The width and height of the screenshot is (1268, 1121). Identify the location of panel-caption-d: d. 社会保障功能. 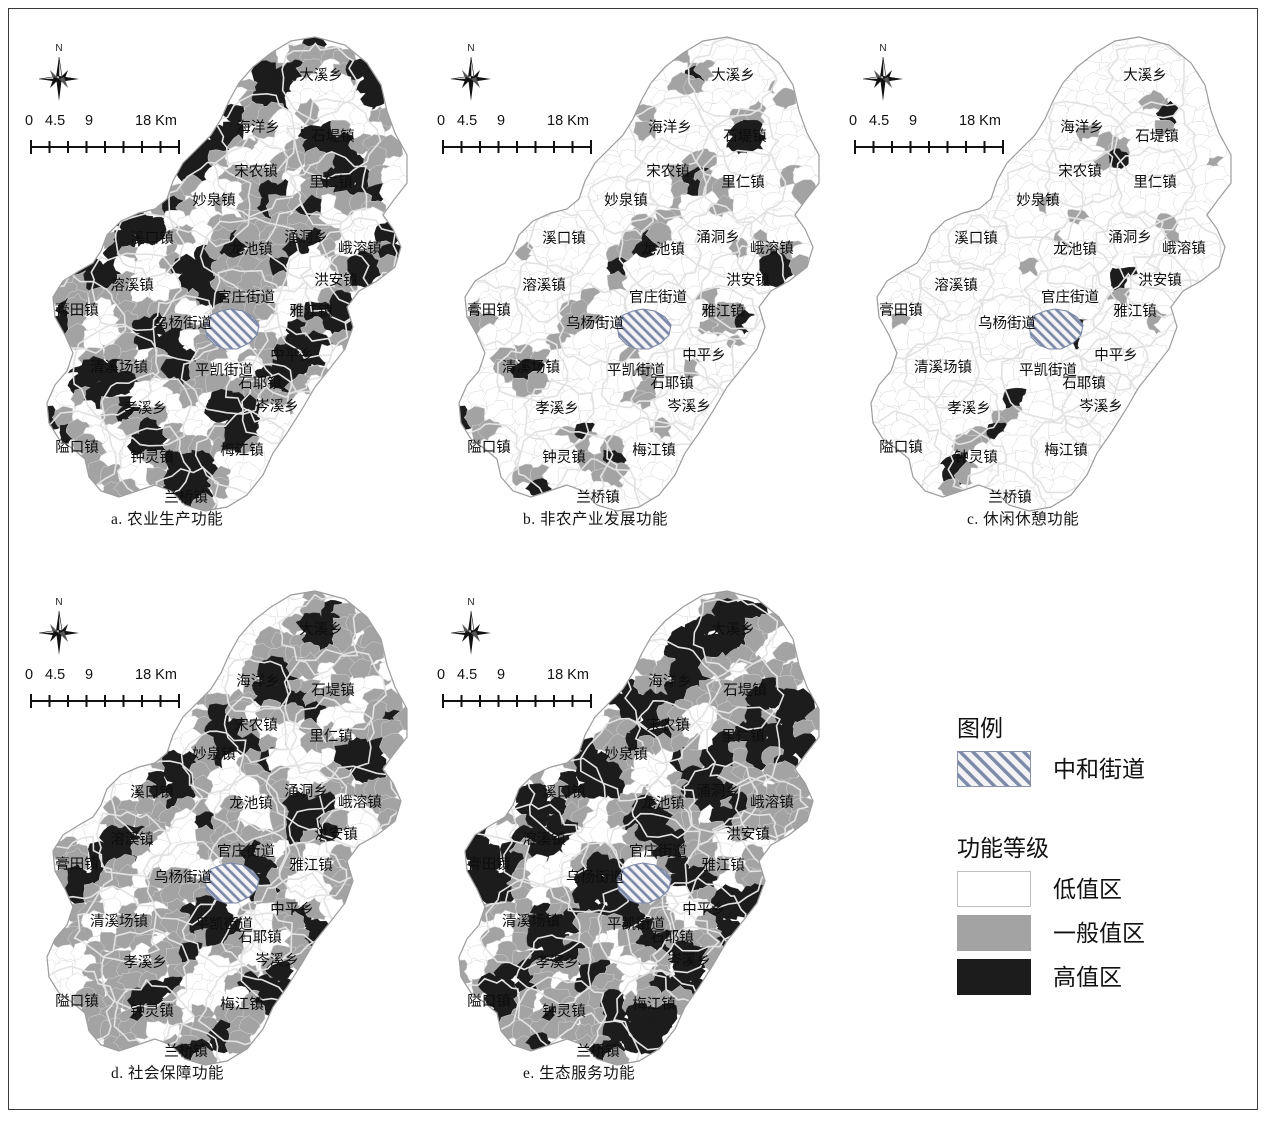
(168, 1073).